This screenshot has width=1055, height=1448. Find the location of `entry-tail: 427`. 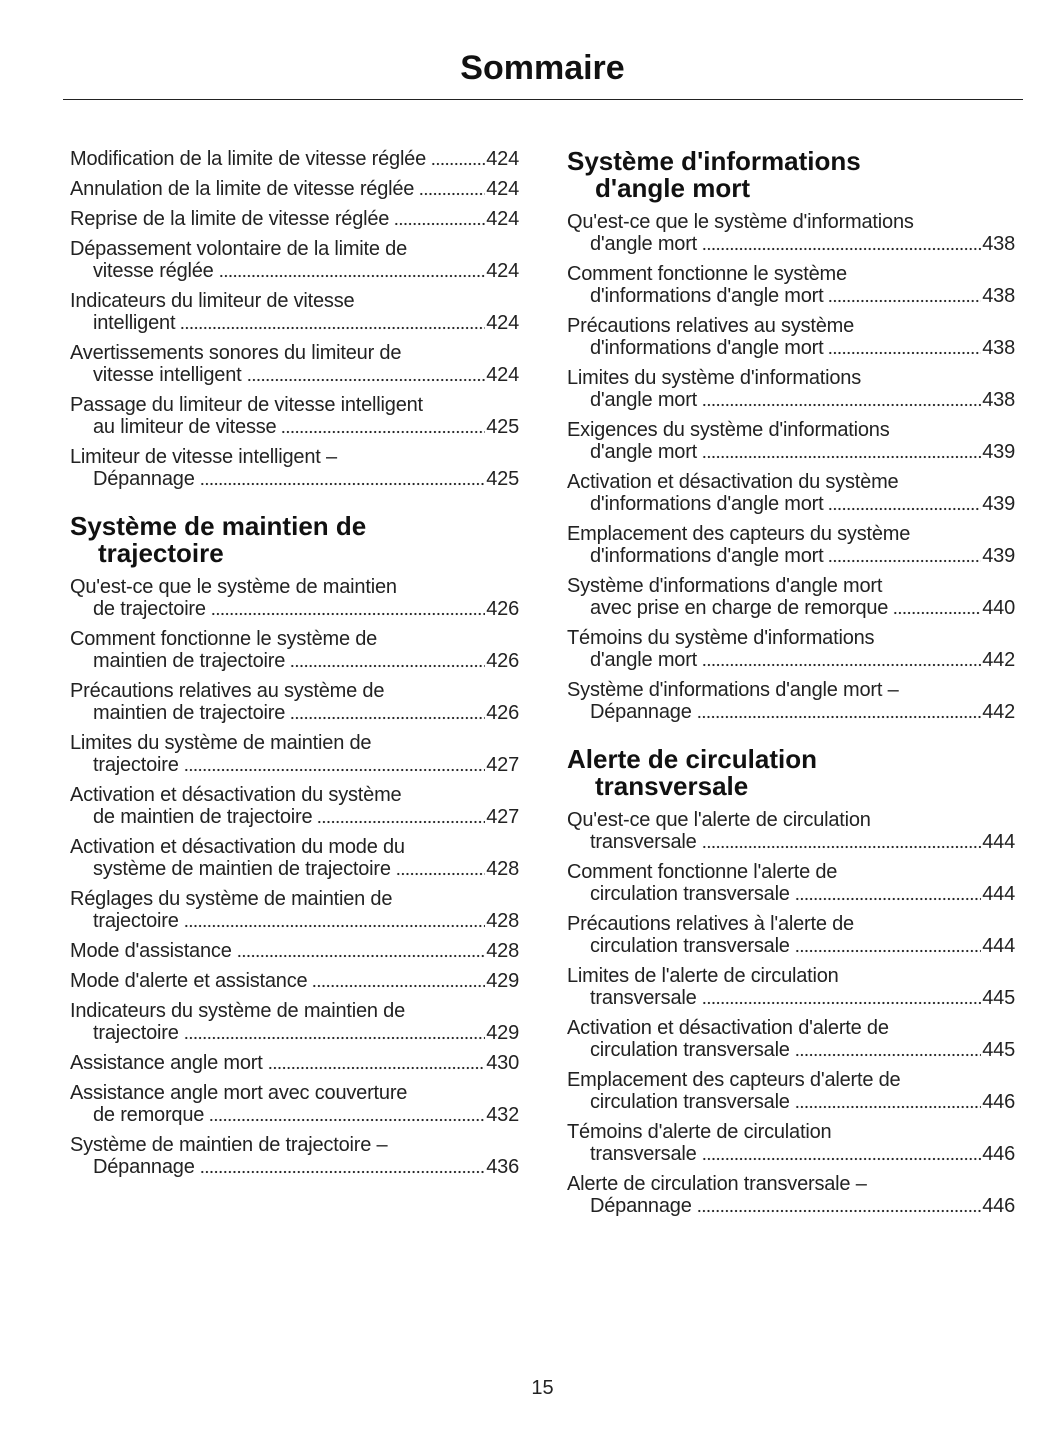

entry-tail: 427 is located at coordinates (349, 765).